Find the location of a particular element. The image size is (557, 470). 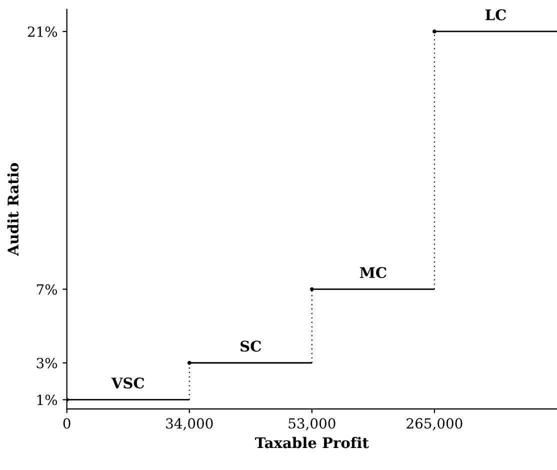

x-tick-label: 34,000 is located at coordinates (189, 424).